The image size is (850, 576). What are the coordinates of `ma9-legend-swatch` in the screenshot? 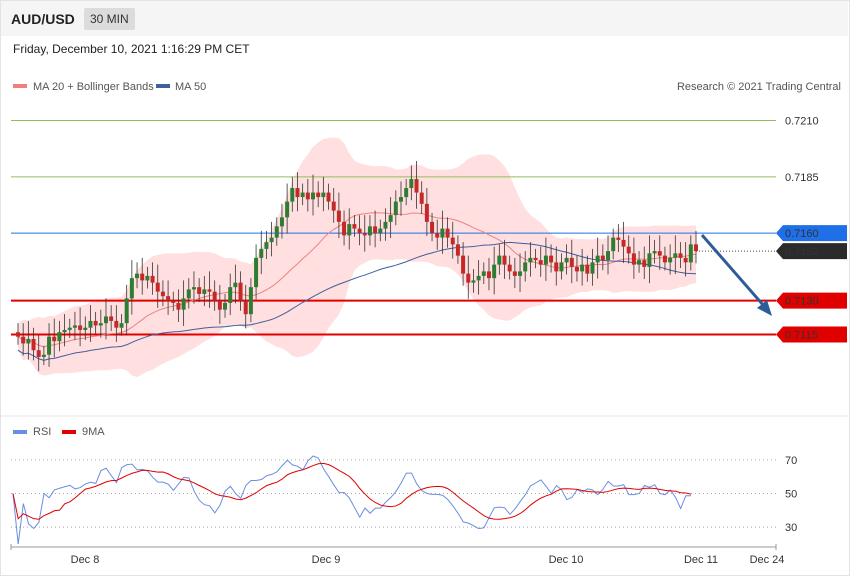 It's located at (69, 432).